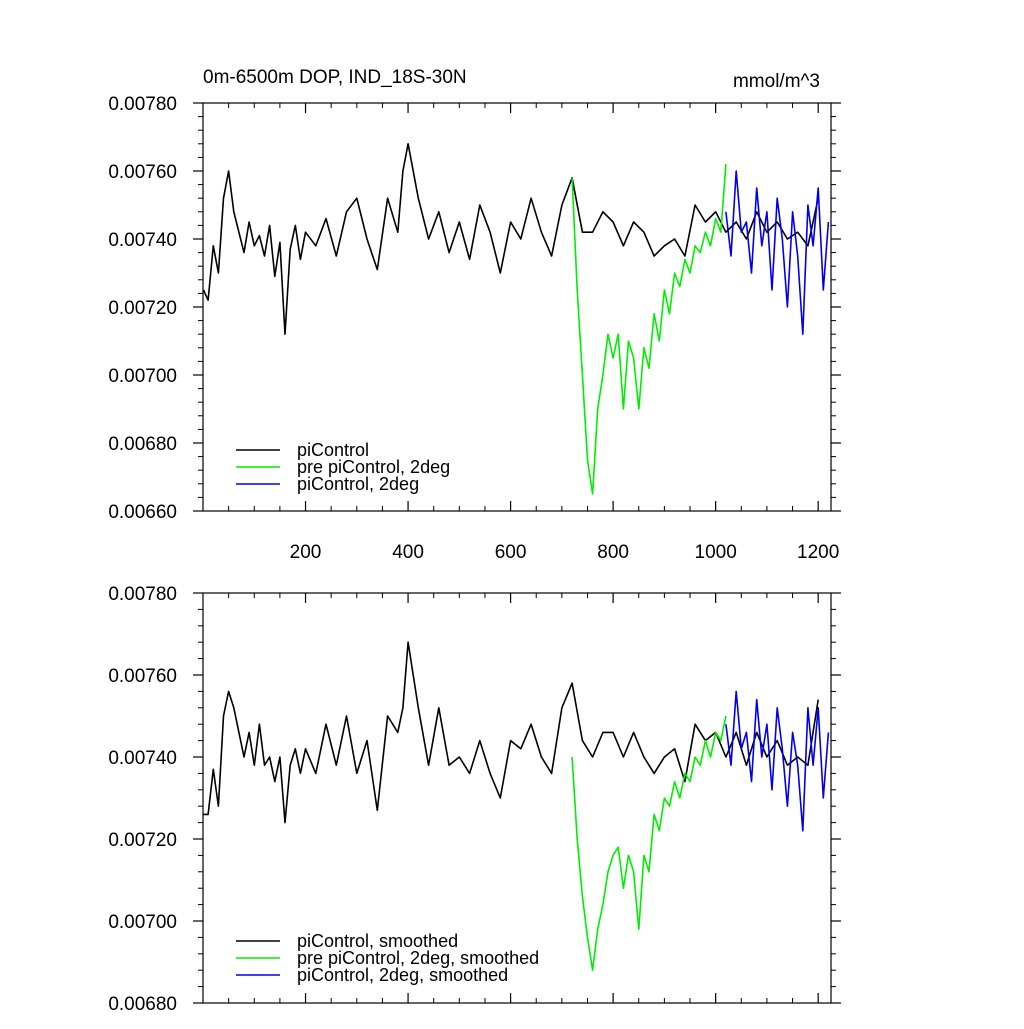 Image resolution: width=1024 pixels, height=1029 pixels. I want to click on x-tick-label: 400, so click(408, 552).